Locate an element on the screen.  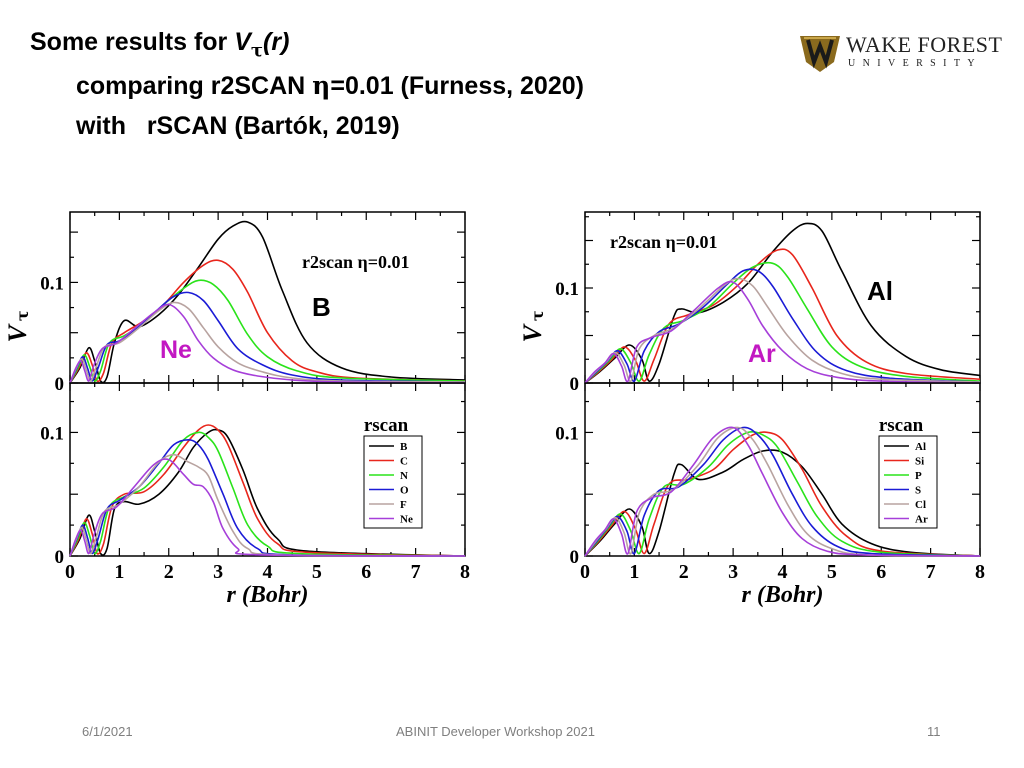
logo-name: WAKE FOREST is located at coordinates (924, 44).